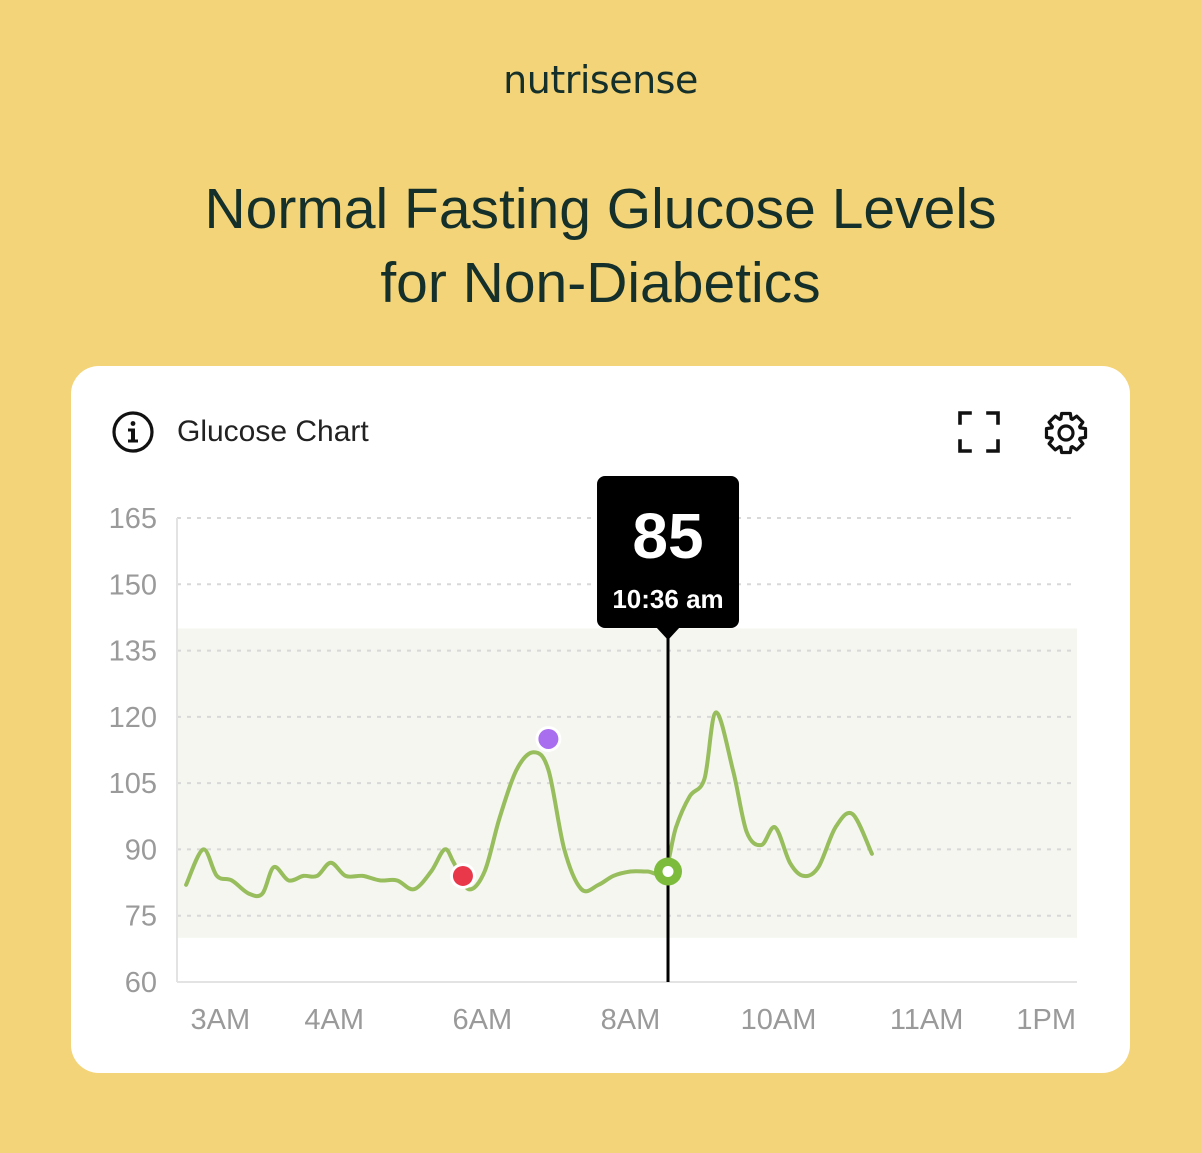 The image size is (1201, 1153). I want to click on y-tick-label: 135, so click(133, 652).